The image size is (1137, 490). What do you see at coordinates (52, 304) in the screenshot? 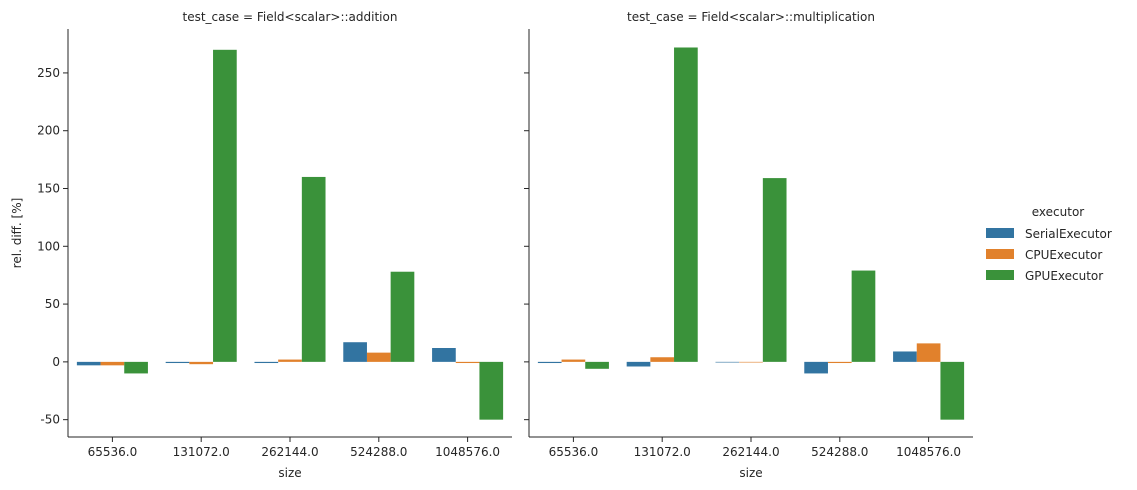
I see `y-tick-label: 50` at bounding box center [52, 304].